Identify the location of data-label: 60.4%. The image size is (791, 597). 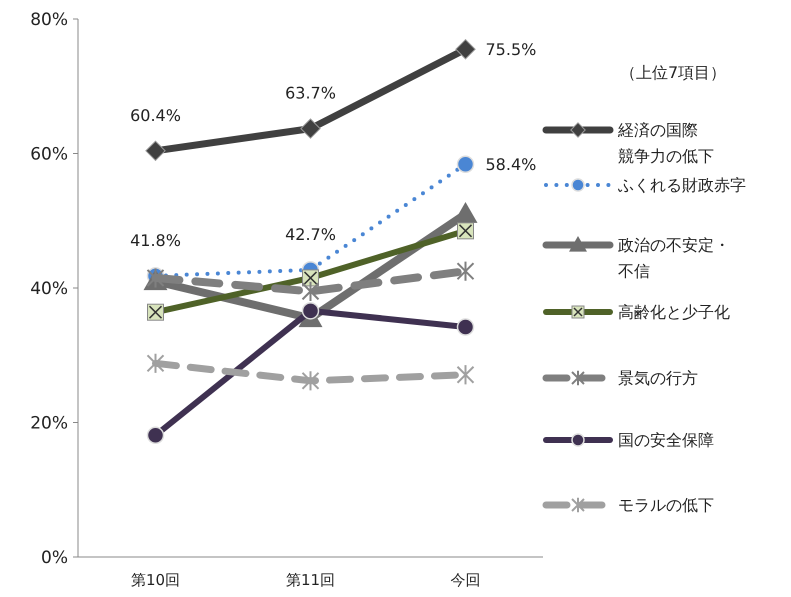
(155, 115).